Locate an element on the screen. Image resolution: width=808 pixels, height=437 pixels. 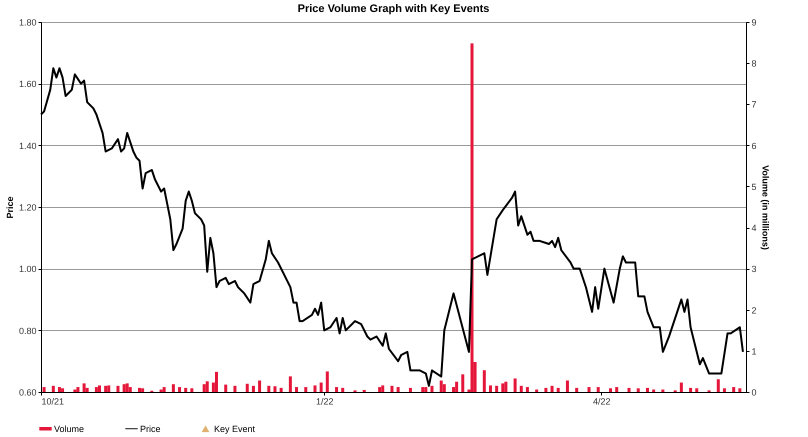
legend-label: Price is located at coordinates (150, 429).